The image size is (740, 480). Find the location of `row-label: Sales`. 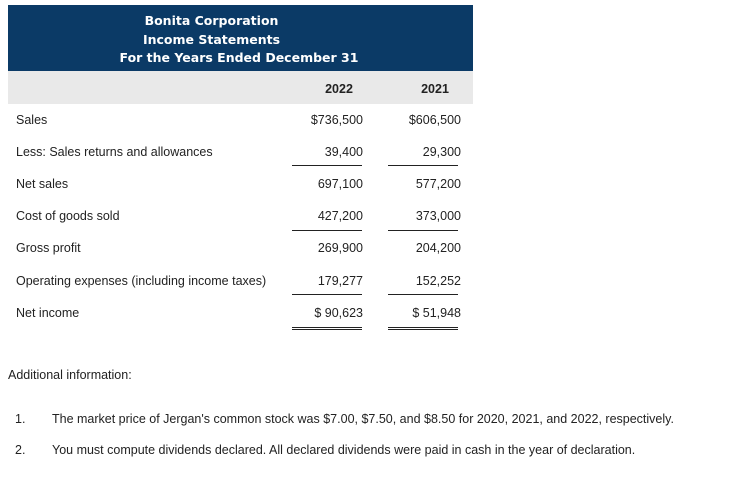

row-label: Sales is located at coordinates (32, 120).